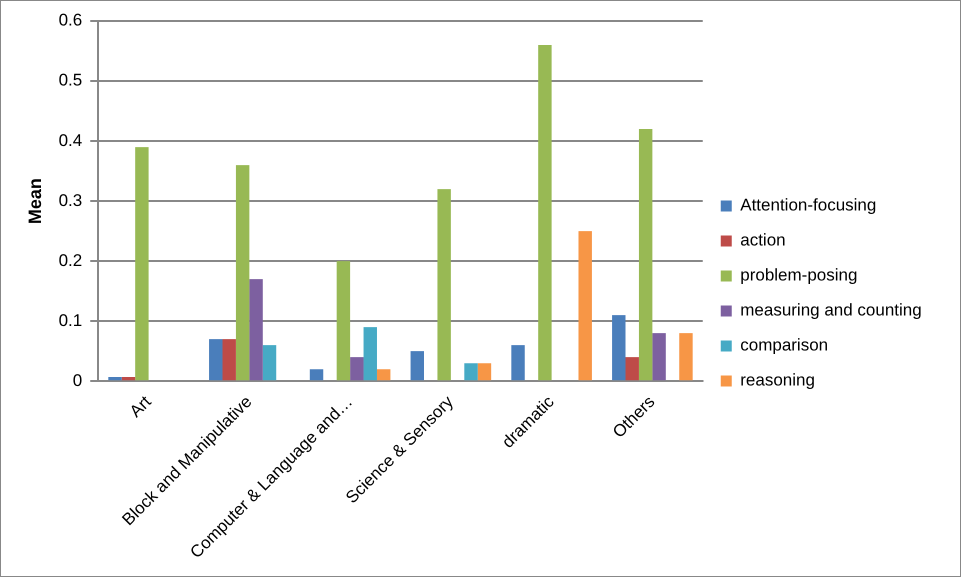  What do you see at coordinates (70, 20) in the screenshot?
I see `y-tick-label: 0.6` at bounding box center [70, 20].